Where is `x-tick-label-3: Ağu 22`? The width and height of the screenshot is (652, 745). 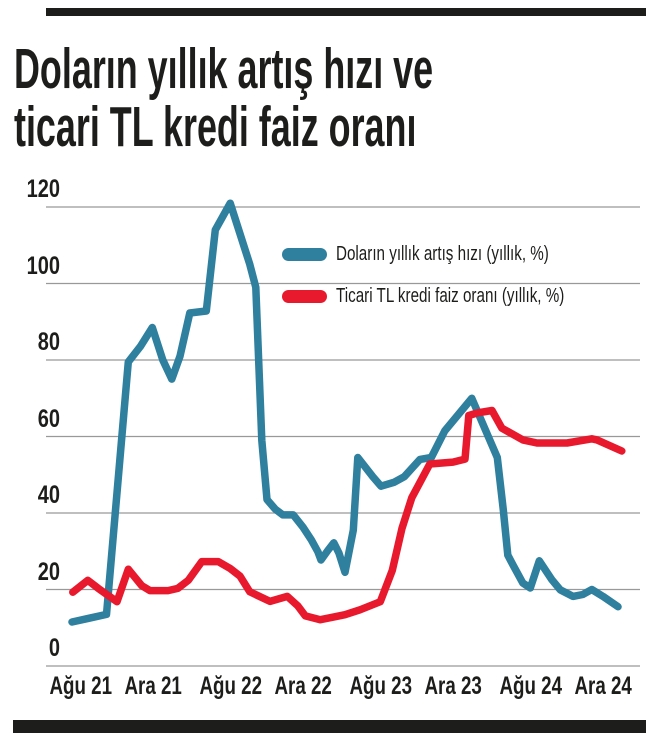 x-tick-label-3: Ağu 22 is located at coordinates (231, 686).